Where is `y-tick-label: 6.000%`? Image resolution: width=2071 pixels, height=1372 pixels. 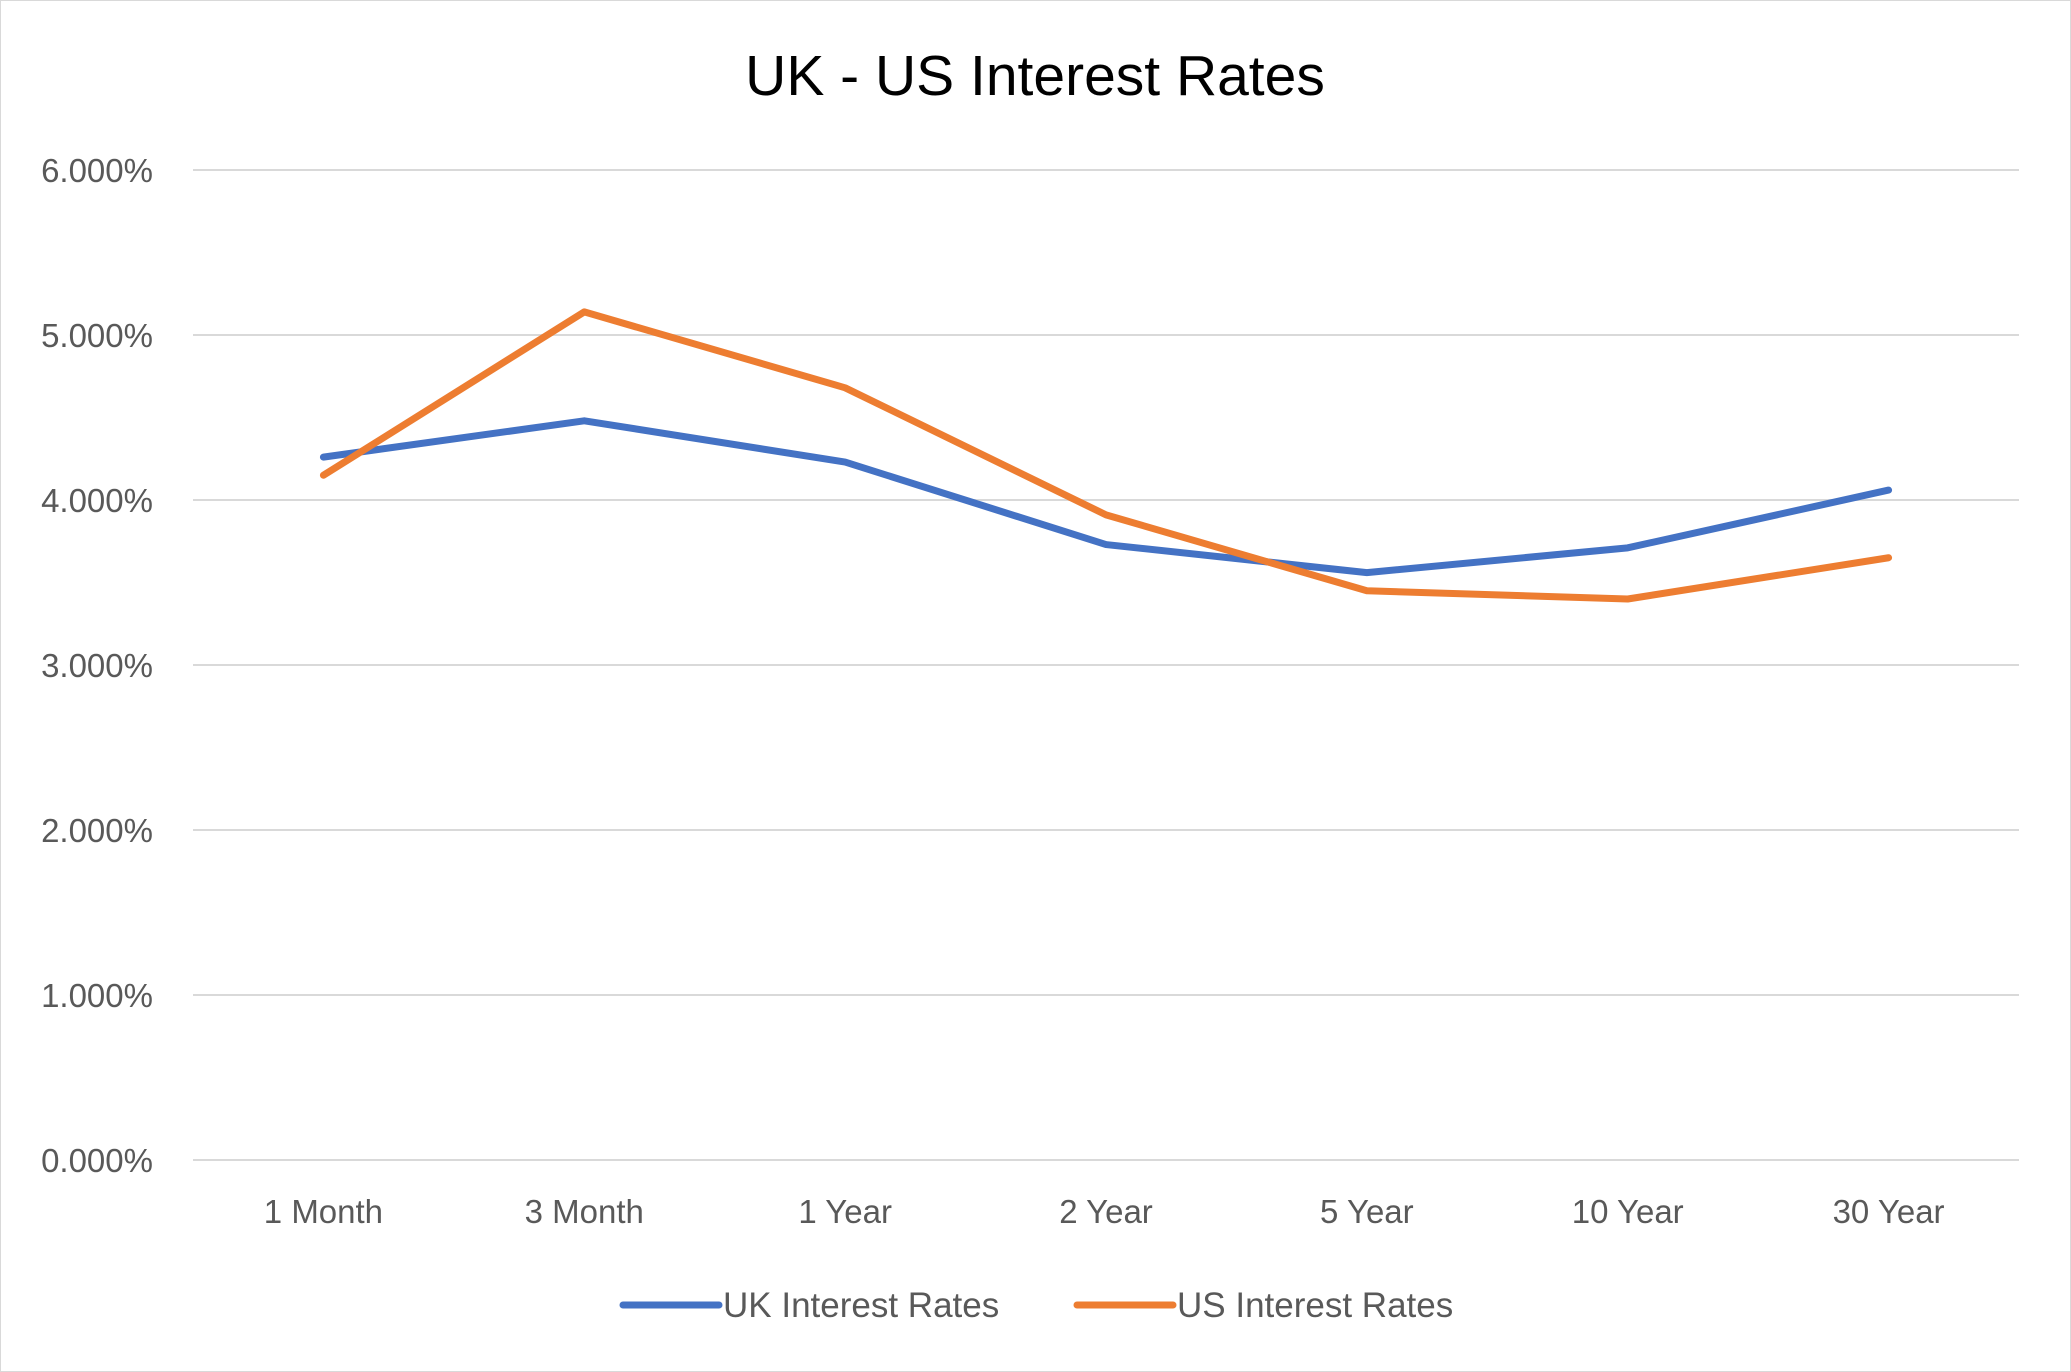 y-tick-label: 6.000% is located at coordinates (97, 170).